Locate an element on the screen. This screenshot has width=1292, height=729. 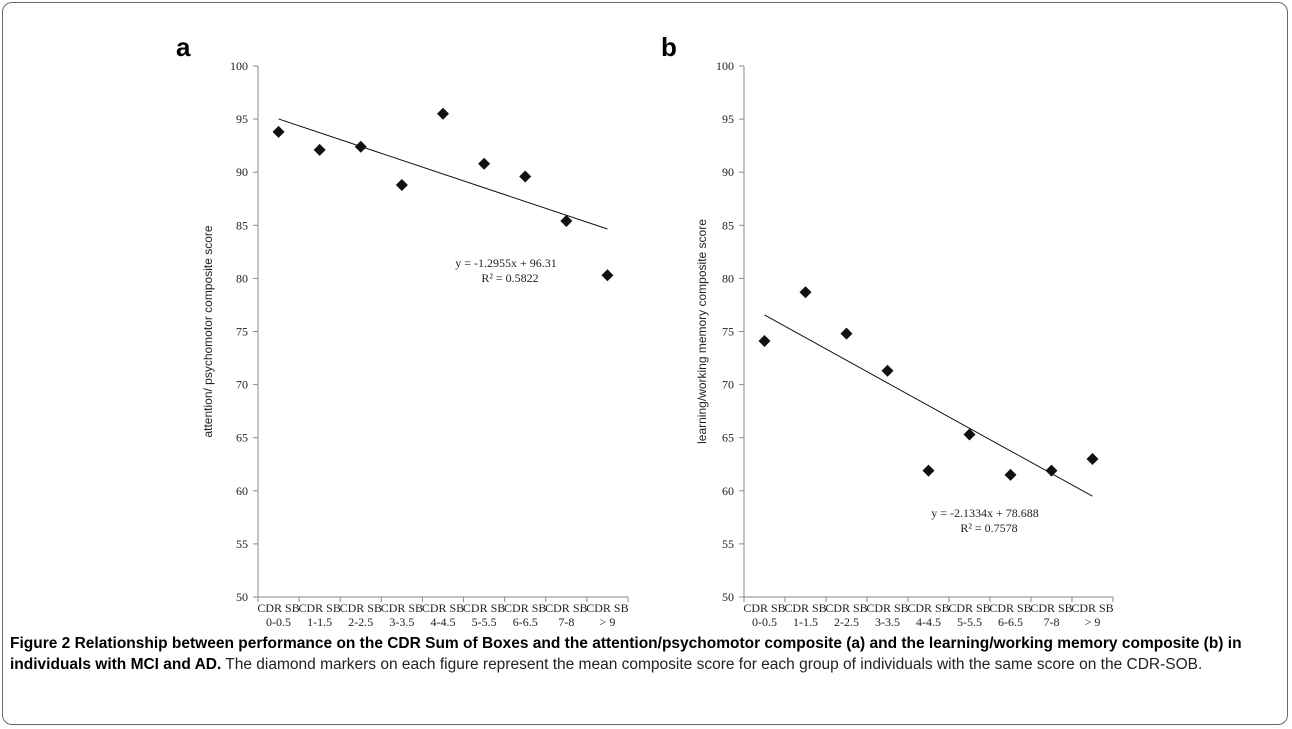
panel-letter-a: a is located at coordinates (183, 47).